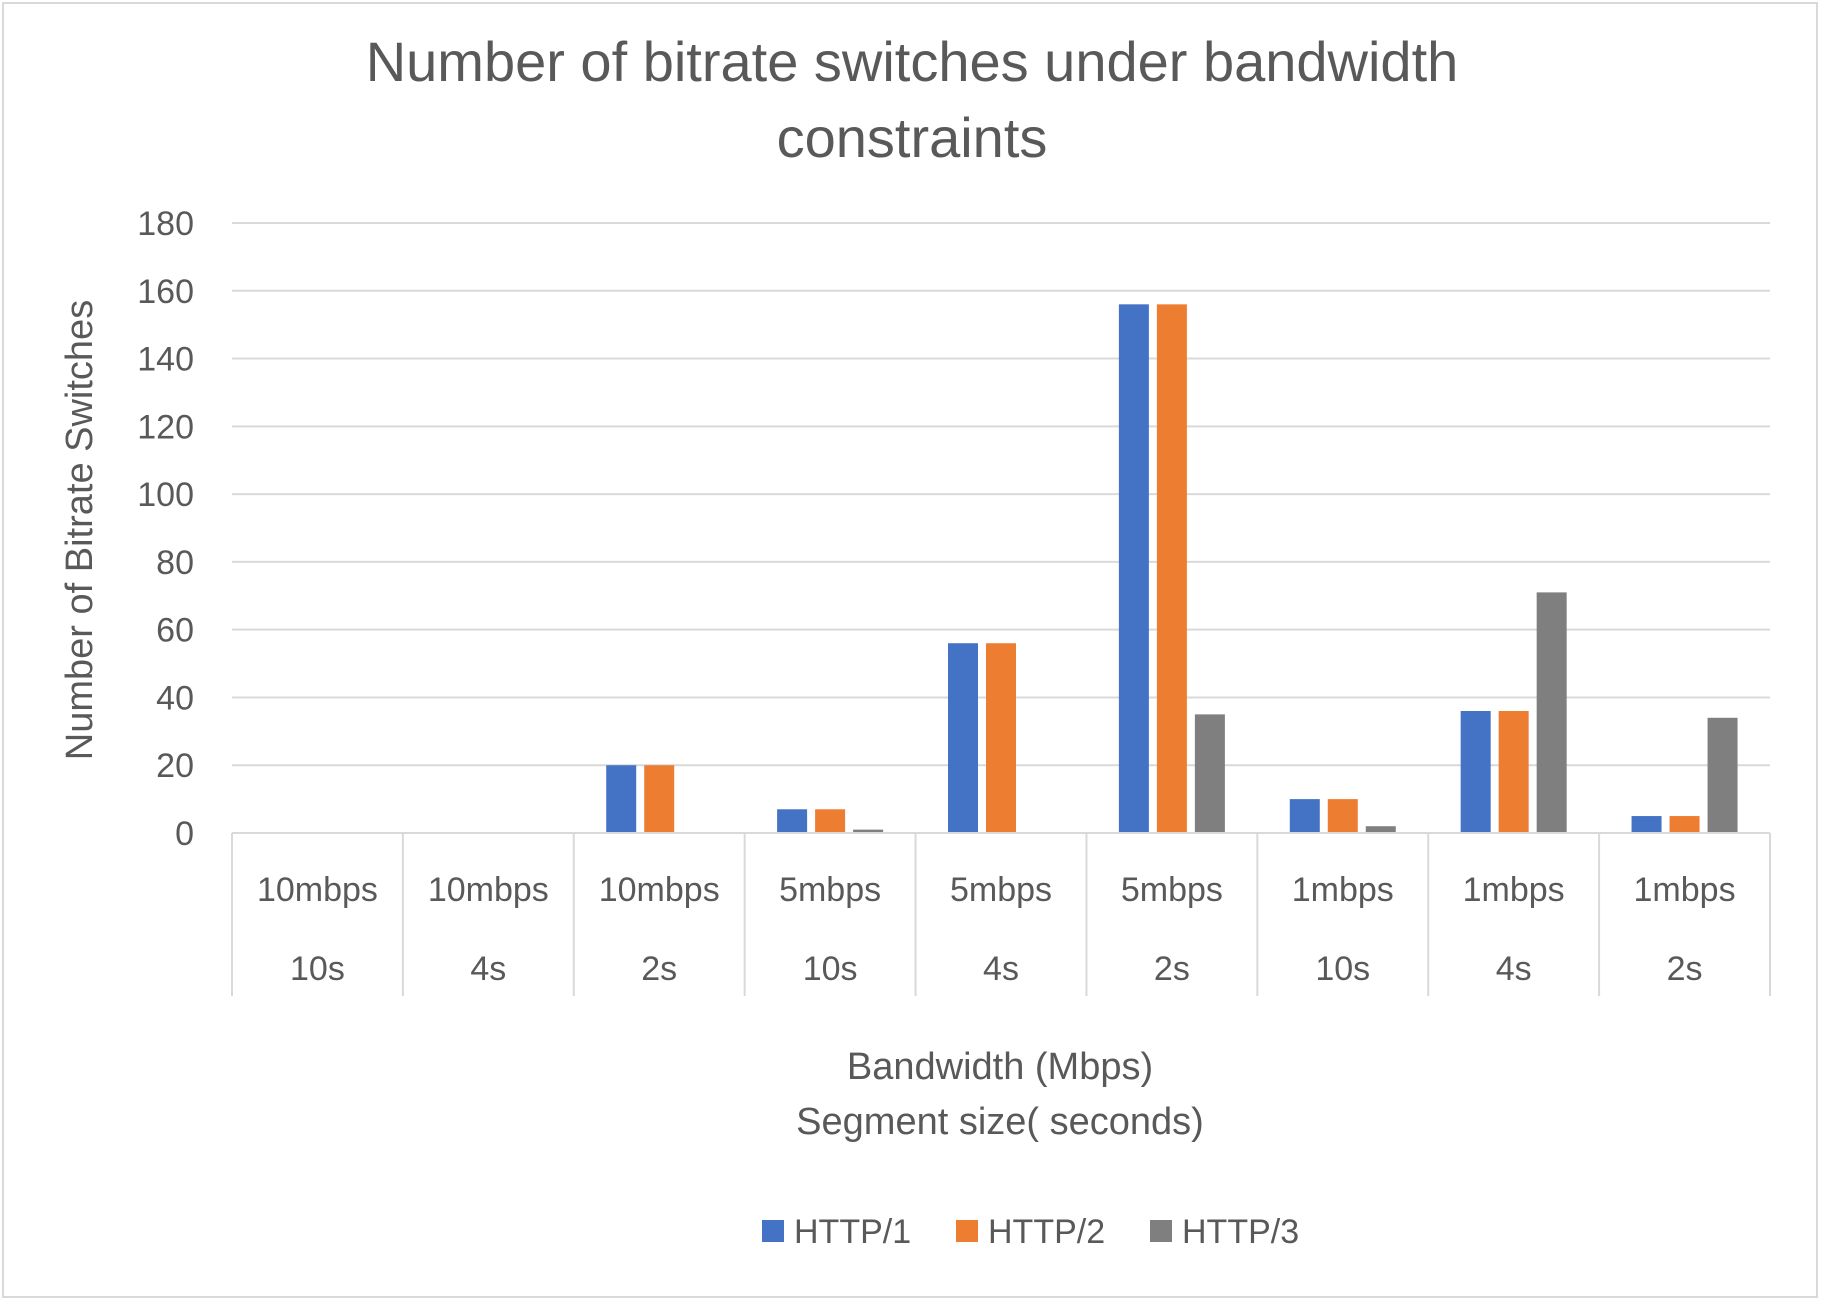 This screenshot has height=1302, width=1822. Describe the element at coordinates (912, 137) in the screenshot. I see `chart-title-line-2: constraints` at that location.